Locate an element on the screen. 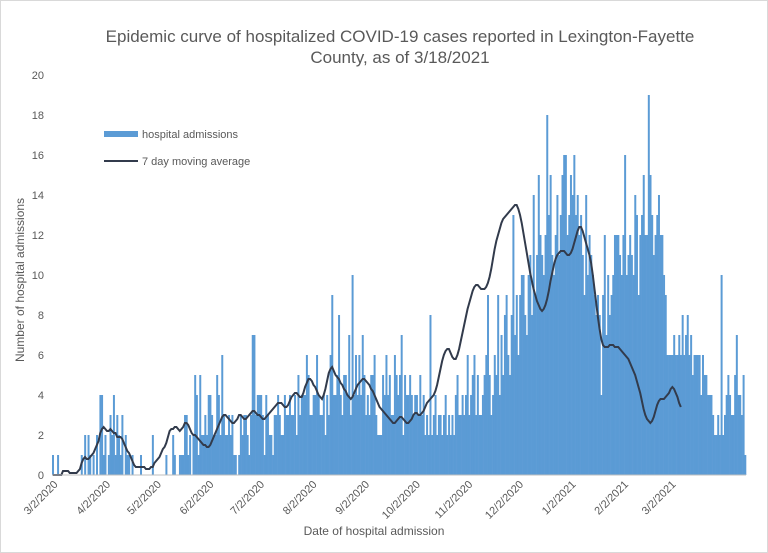  y-tick-label: 6 is located at coordinates (41, 356).